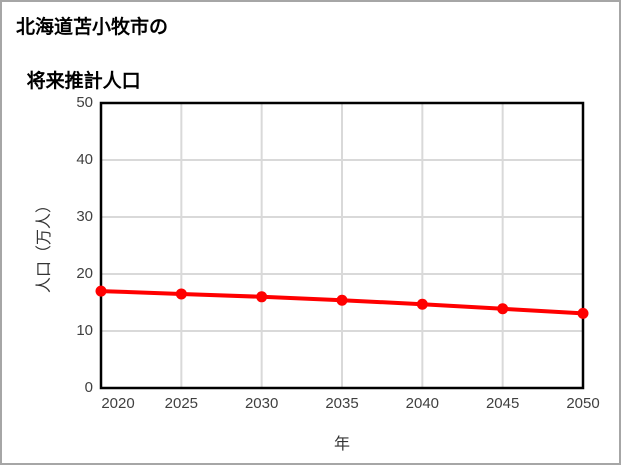 Image resolution: width=621 pixels, height=465 pixels. Describe the element at coordinates (502, 403) in the screenshot. I see `x-tick-label: 2045` at that location.